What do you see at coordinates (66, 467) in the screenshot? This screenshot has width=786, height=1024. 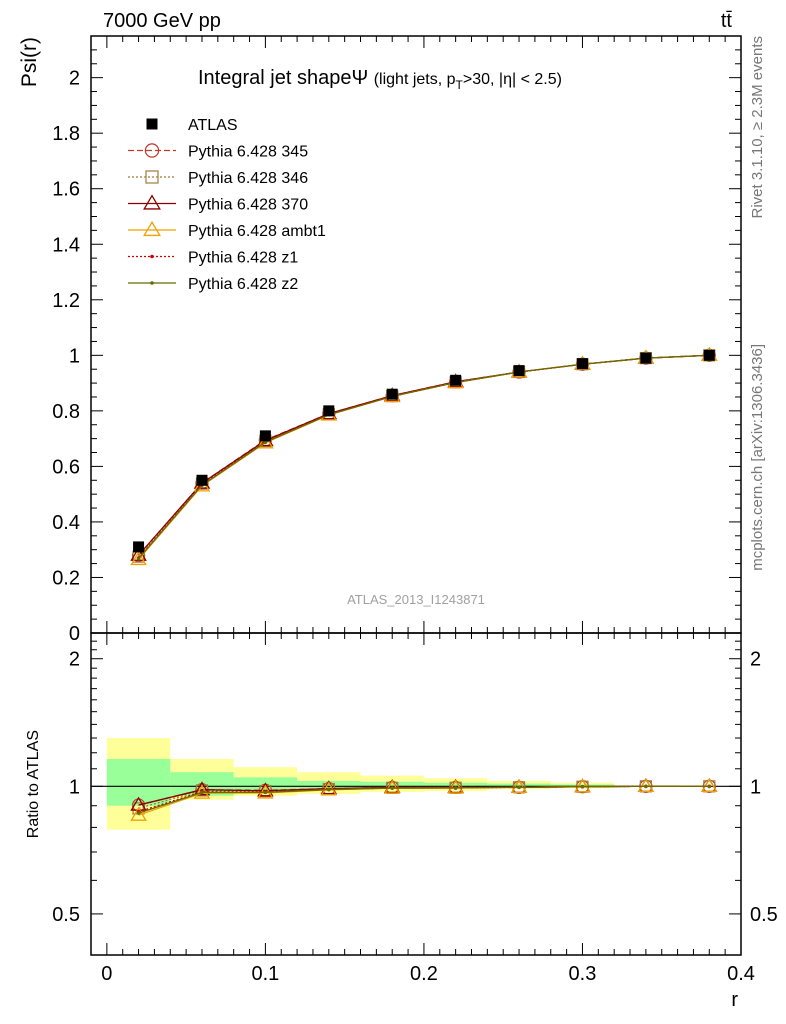 I see `y-tick-label: 0.6` at bounding box center [66, 467].